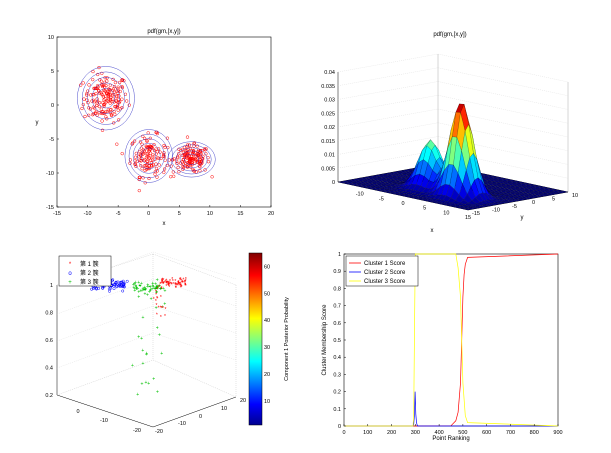 The height and width of the screenshot is (453, 611). I want to click on colorbar-tick-label: 40, so click(267, 321).